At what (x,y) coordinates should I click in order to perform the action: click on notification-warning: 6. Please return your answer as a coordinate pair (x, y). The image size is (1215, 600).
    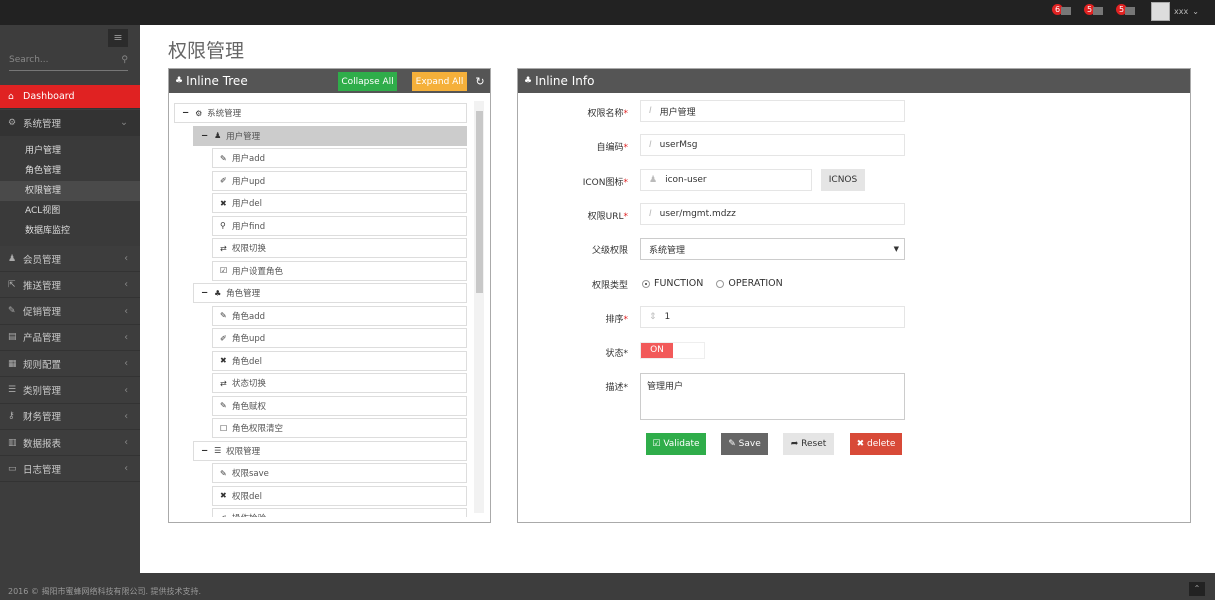
    Looking at the image, I should click on (1062, 11).